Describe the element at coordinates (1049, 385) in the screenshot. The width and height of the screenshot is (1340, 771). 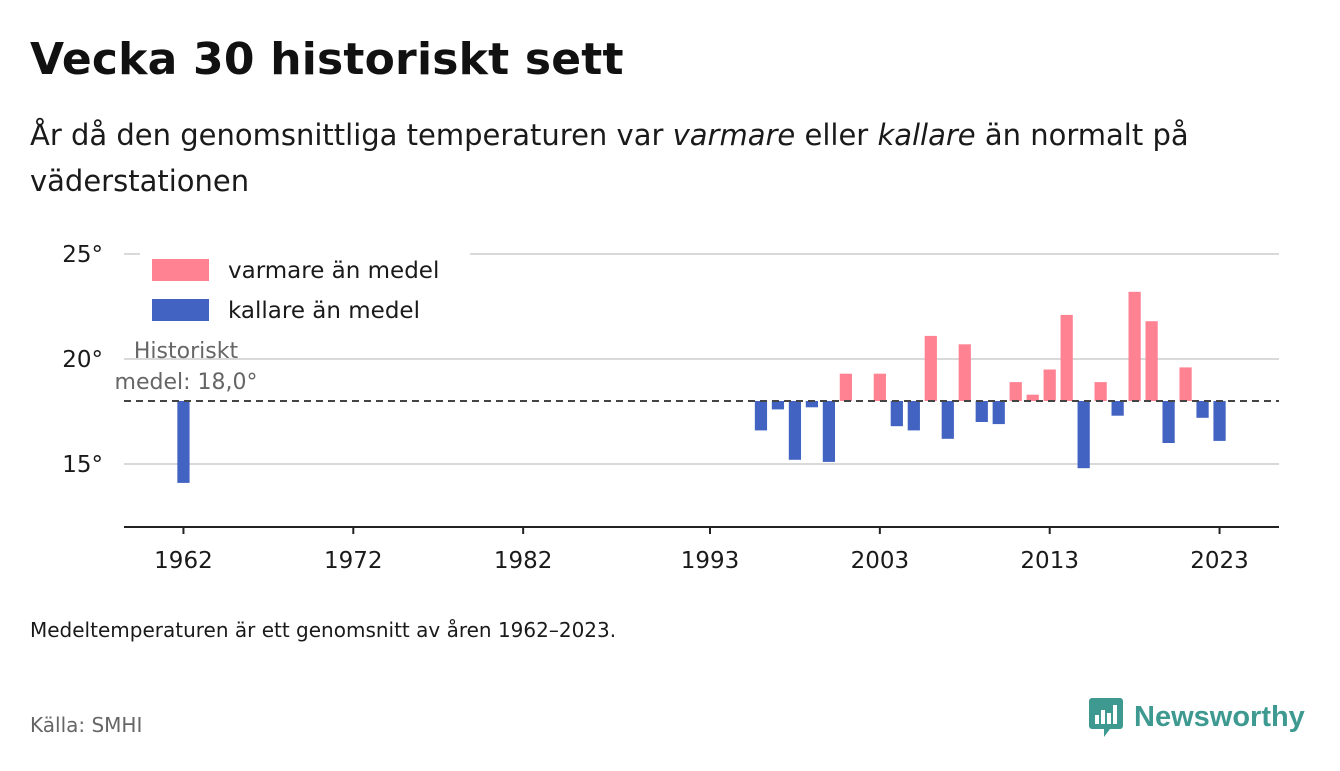
I see `bar-2013` at that location.